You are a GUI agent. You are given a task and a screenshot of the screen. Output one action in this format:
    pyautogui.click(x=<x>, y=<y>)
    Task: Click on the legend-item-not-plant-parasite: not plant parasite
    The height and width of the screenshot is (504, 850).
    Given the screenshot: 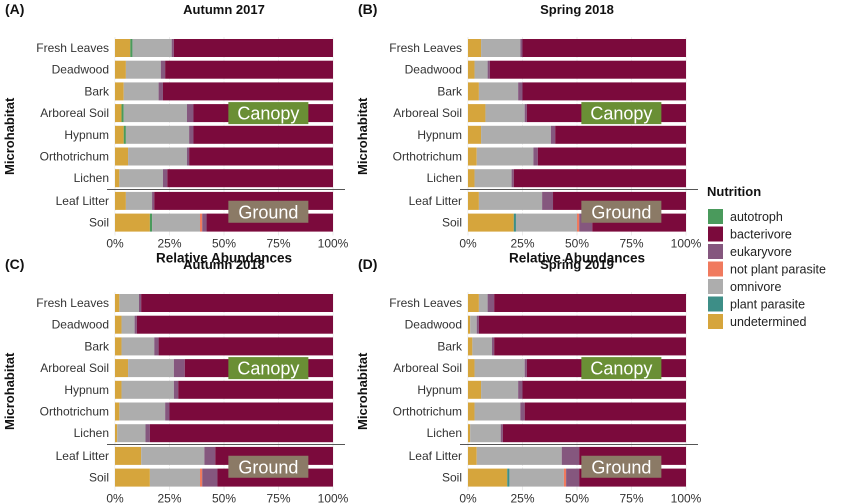 What is the action you would take?
    pyautogui.click(x=767, y=269)
    